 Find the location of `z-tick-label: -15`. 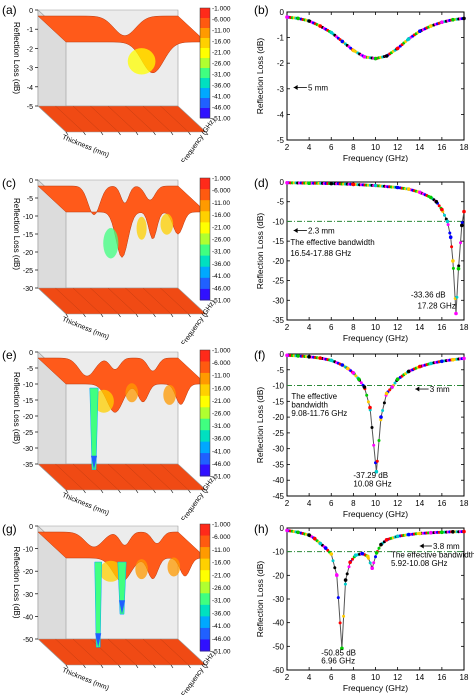

z-tick-label: -15 is located at coordinates (28, 235).